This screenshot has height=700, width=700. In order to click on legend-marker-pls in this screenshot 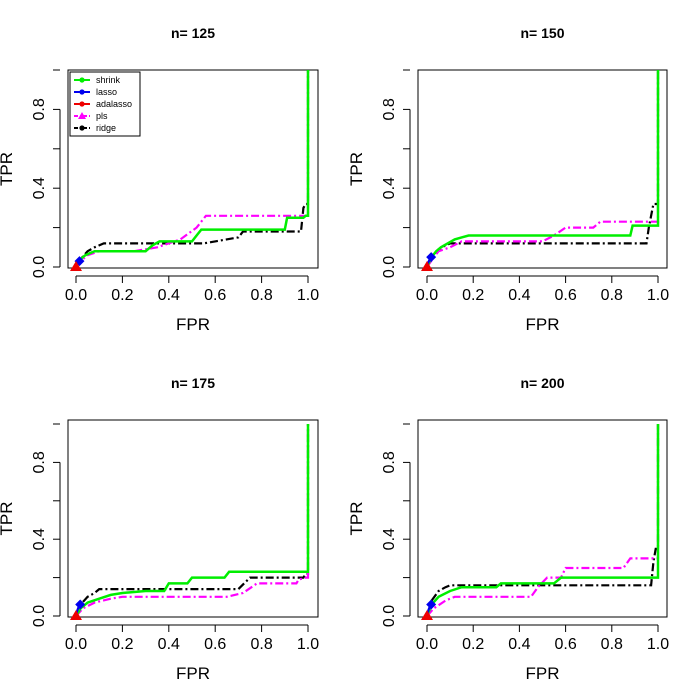, I will do `click(82, 115)`.